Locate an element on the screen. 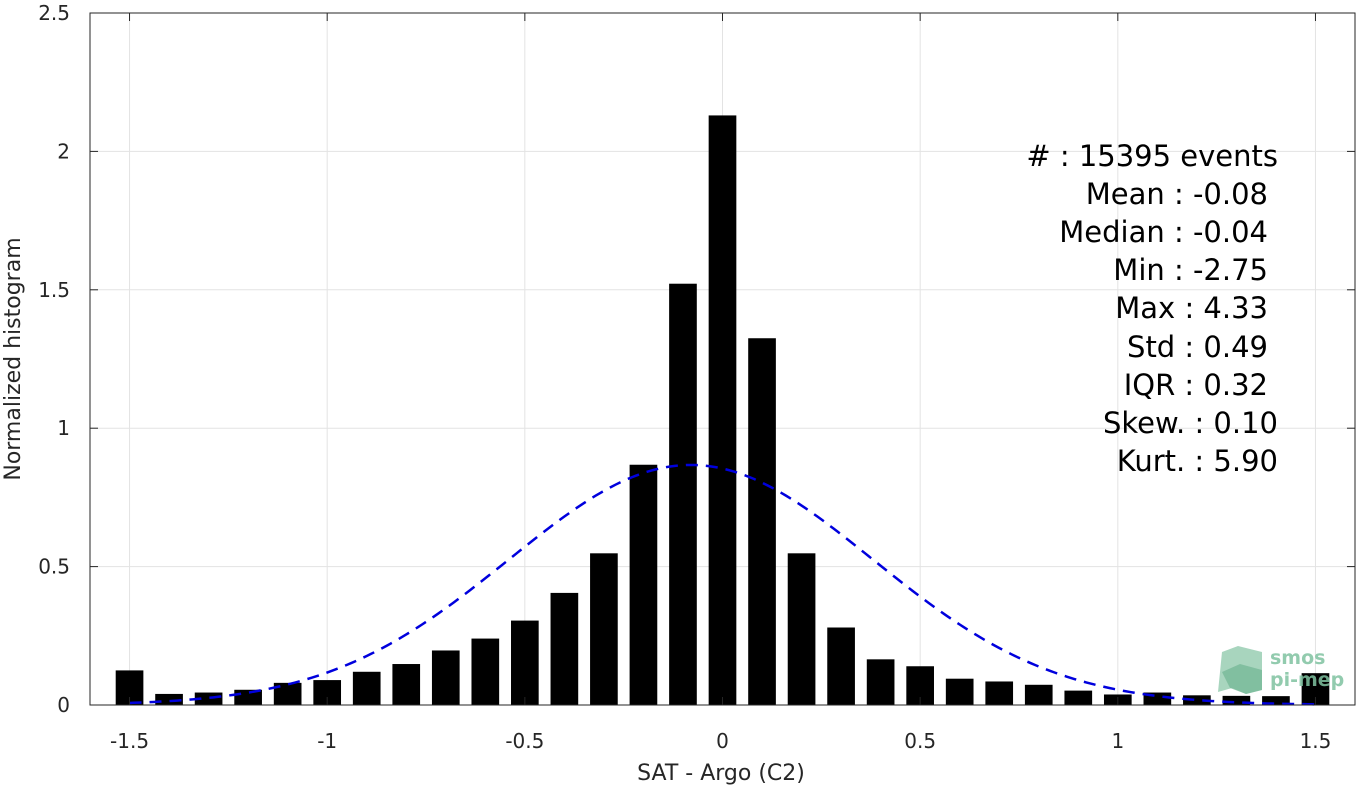 The image size is (1367, 787). stat-mean: Mean : -0.08 is located at coordinates (1177, 194).